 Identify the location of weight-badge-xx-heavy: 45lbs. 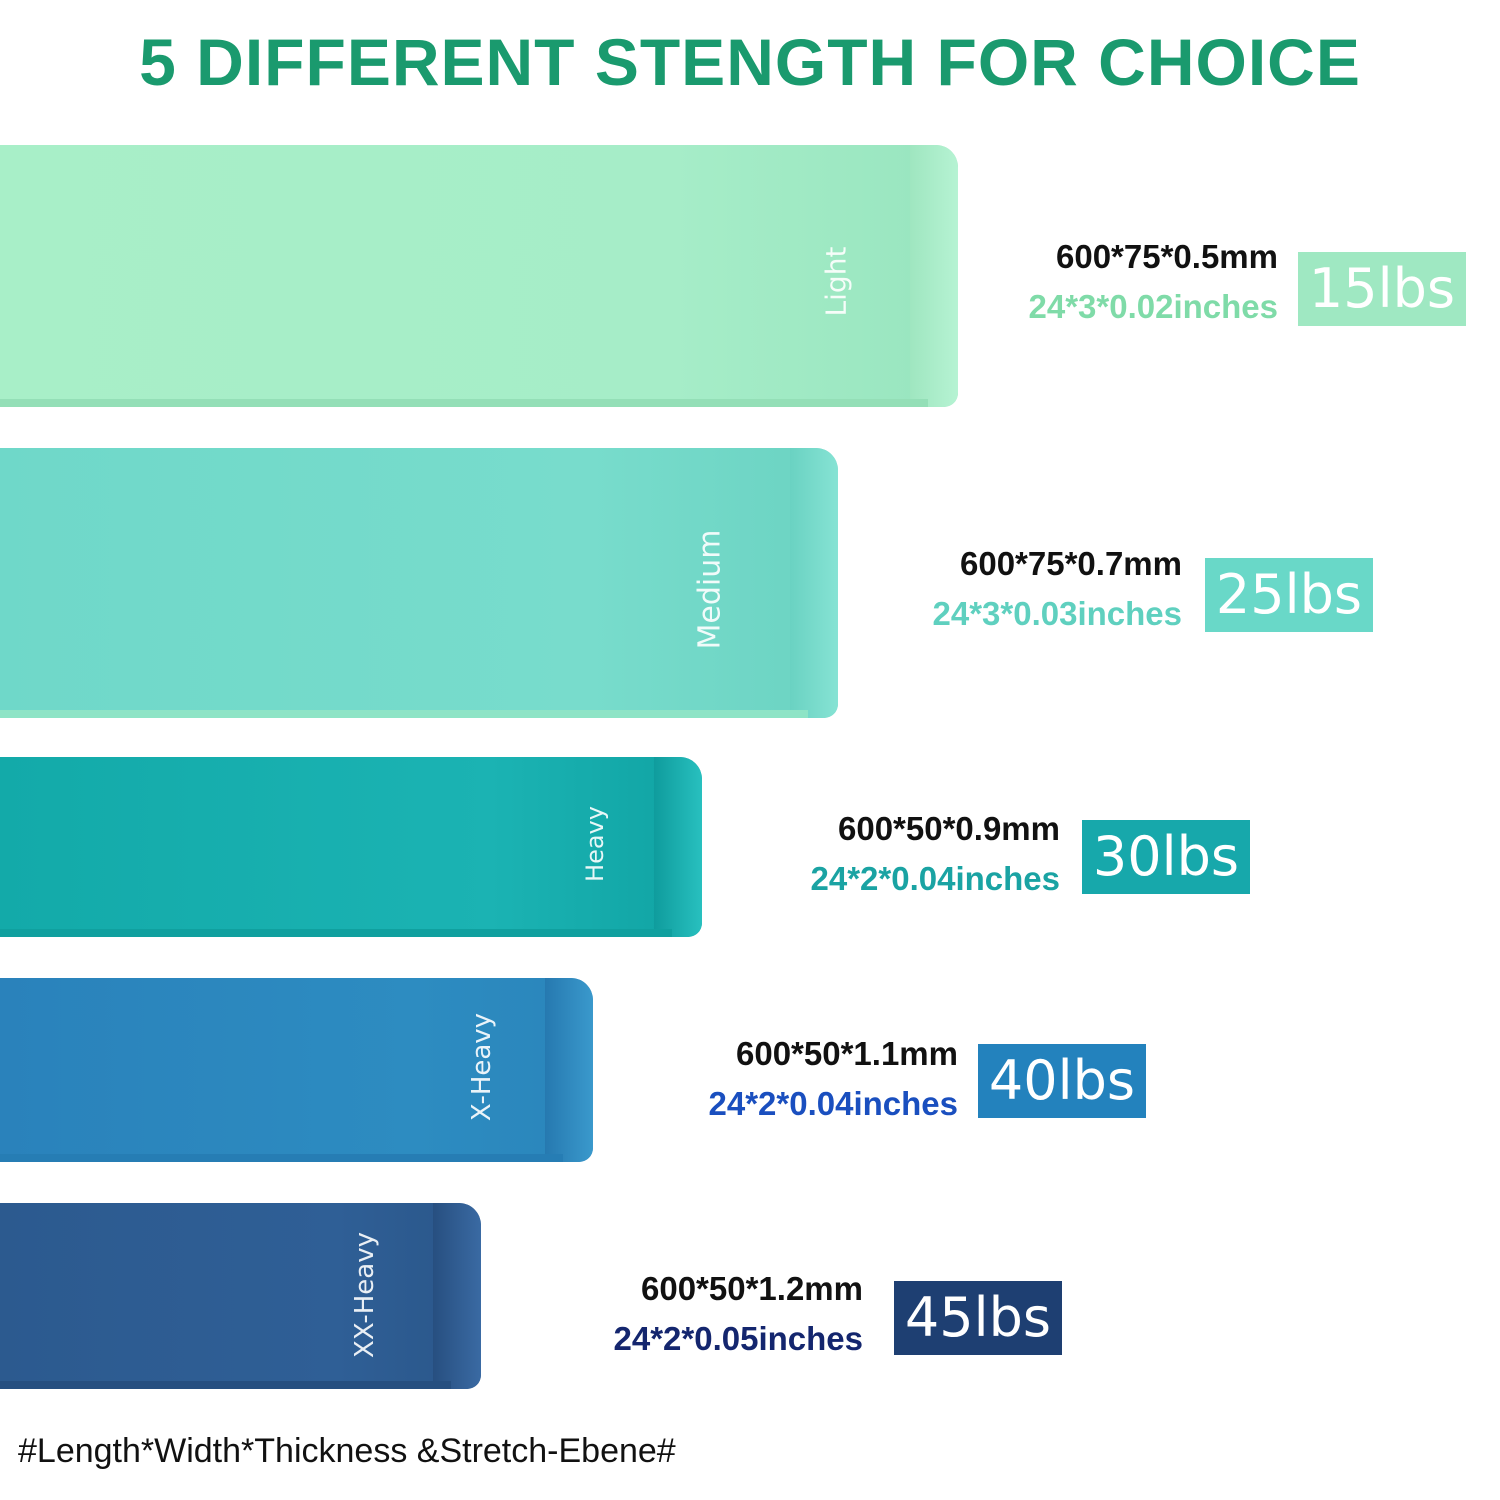
(978, 1318).